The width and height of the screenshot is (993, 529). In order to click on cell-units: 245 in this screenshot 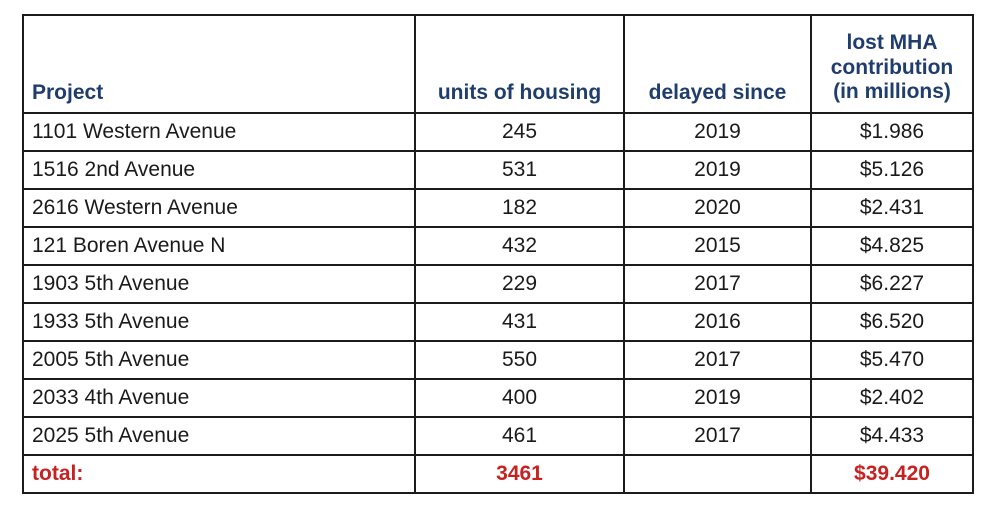, I will do `click(519, 132)`.